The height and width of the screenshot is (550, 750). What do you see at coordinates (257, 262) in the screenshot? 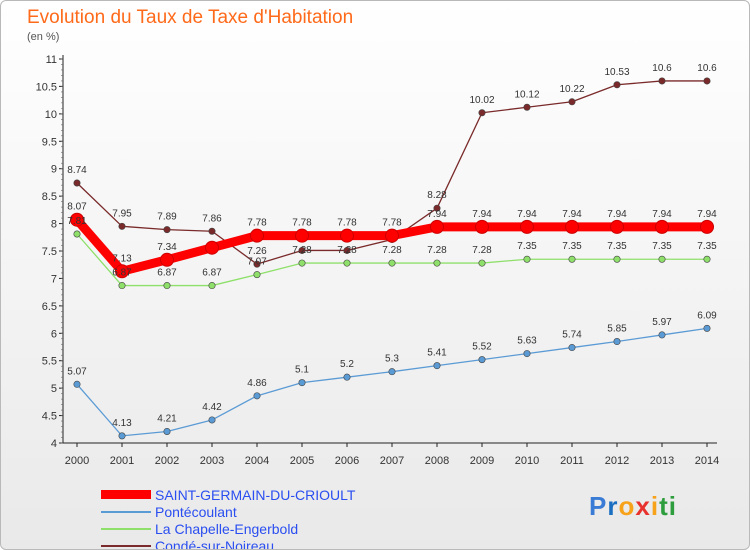
I see `data-label: 7.07` at bounding box center [257, 262].